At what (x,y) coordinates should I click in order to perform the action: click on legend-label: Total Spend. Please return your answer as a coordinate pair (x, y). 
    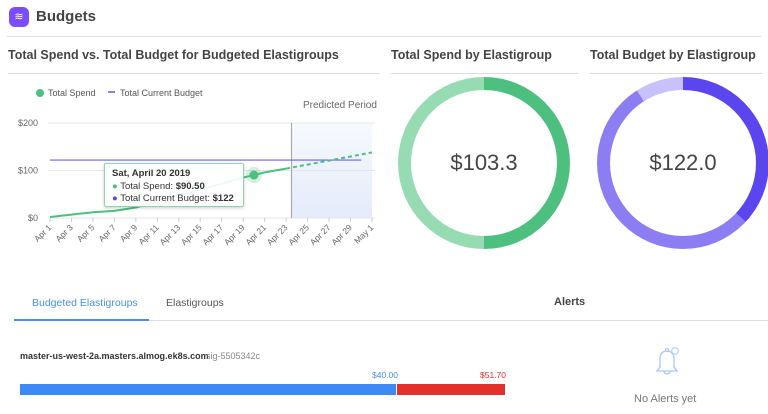
    Looking at the image, I should click on (72, 93).